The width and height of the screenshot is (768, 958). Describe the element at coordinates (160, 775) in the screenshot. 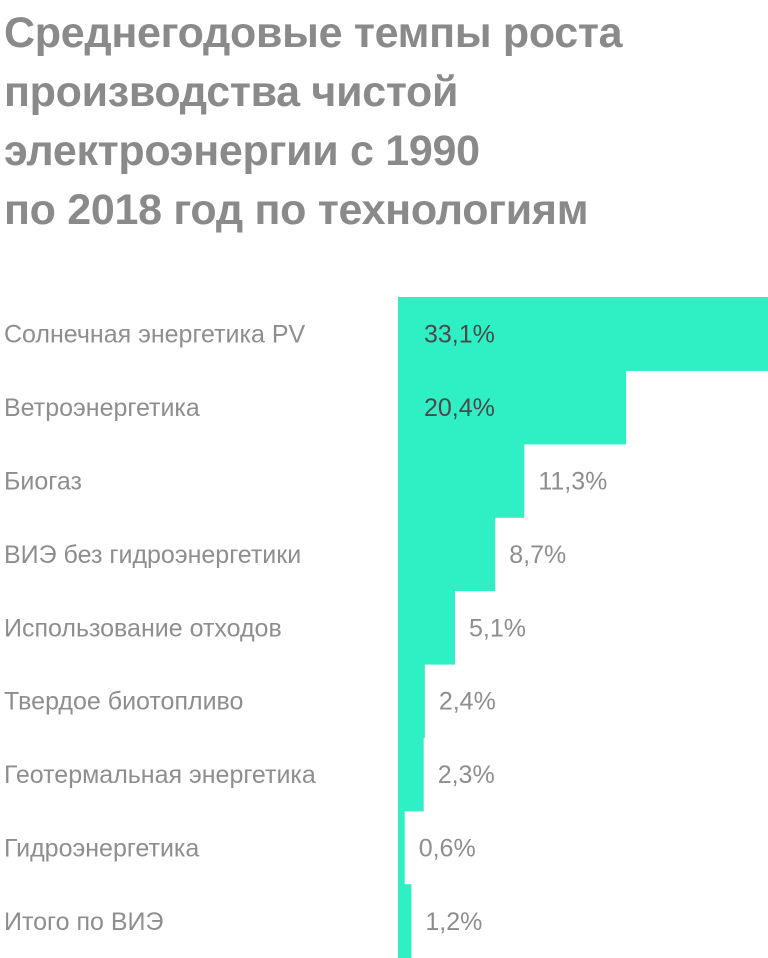

I see `category-label-7: Геотермальная энергетика` at that location.